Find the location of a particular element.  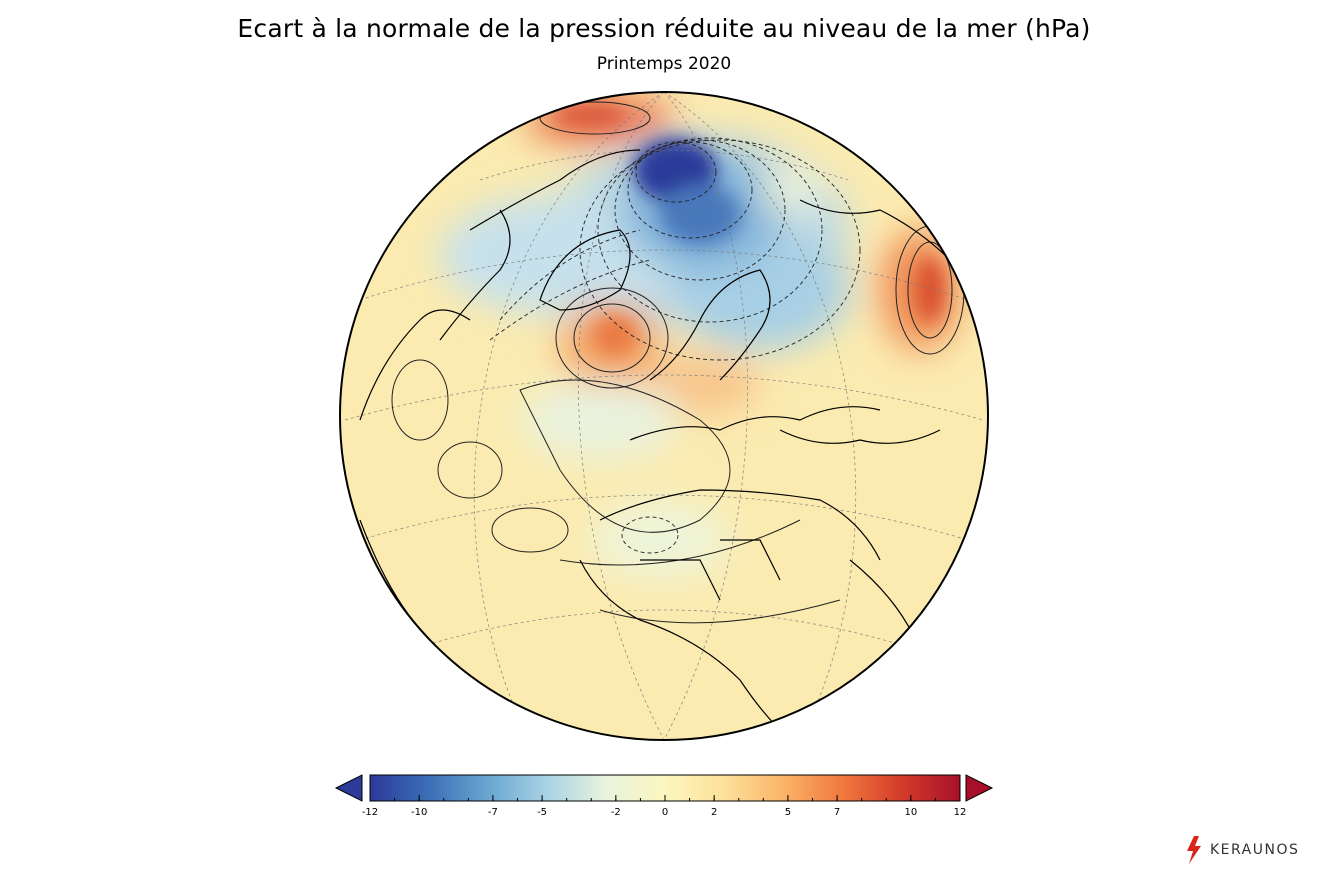

colorbar-extend-min is located at coordinates (348, 788).